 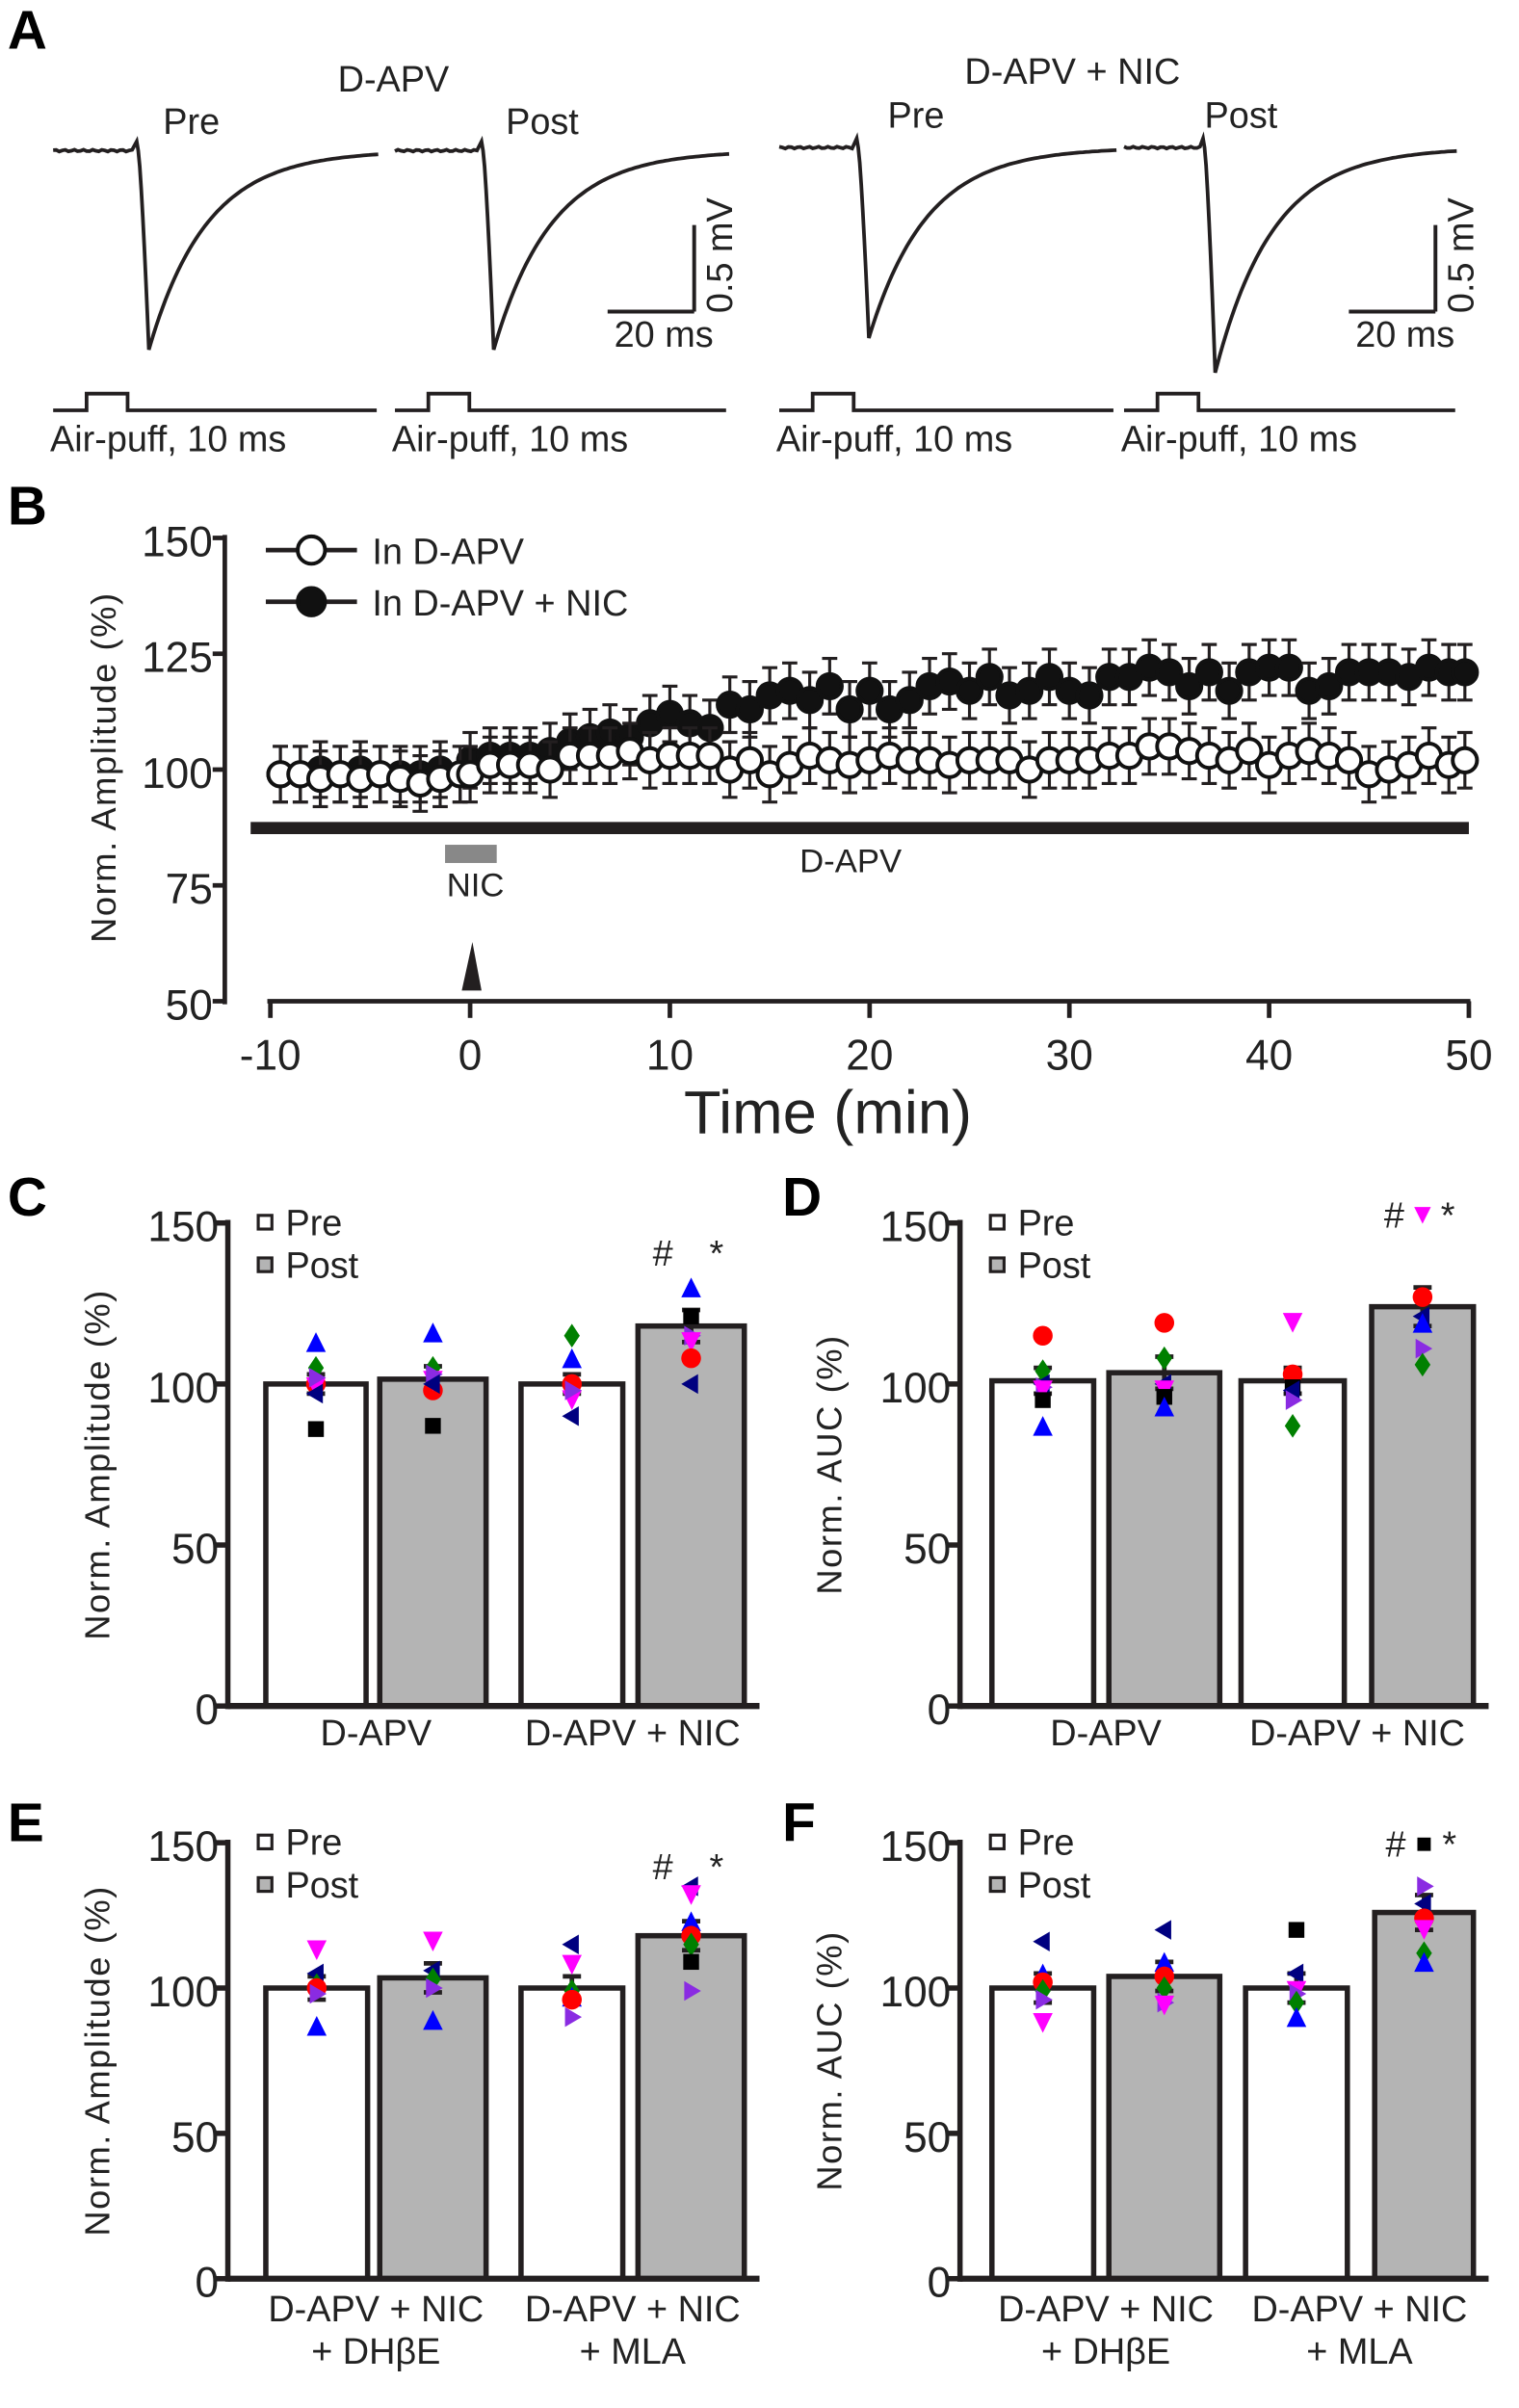 What do you see at coordinates (376, 1734) in the screenshot?
I see `category-label: D-APV` at bounding box center [376, 1734].